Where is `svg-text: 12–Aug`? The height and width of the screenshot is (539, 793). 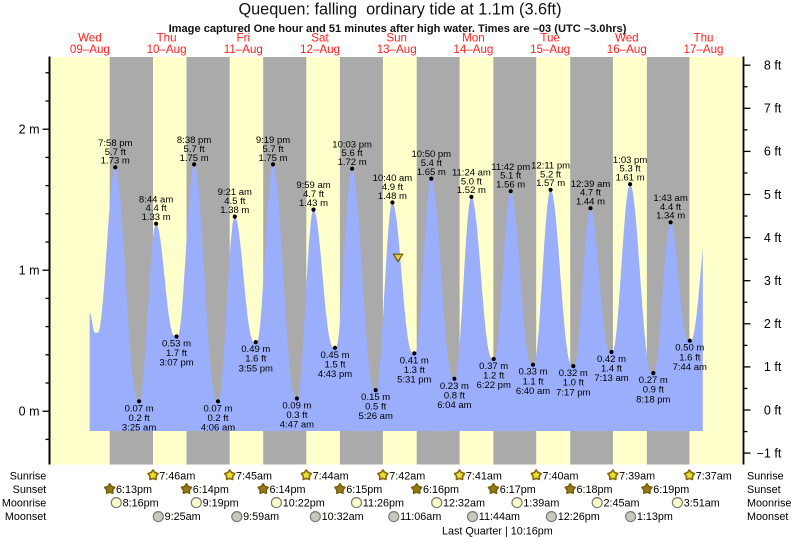 svg-text: 12–Aug is located at coordinates (320, 49).